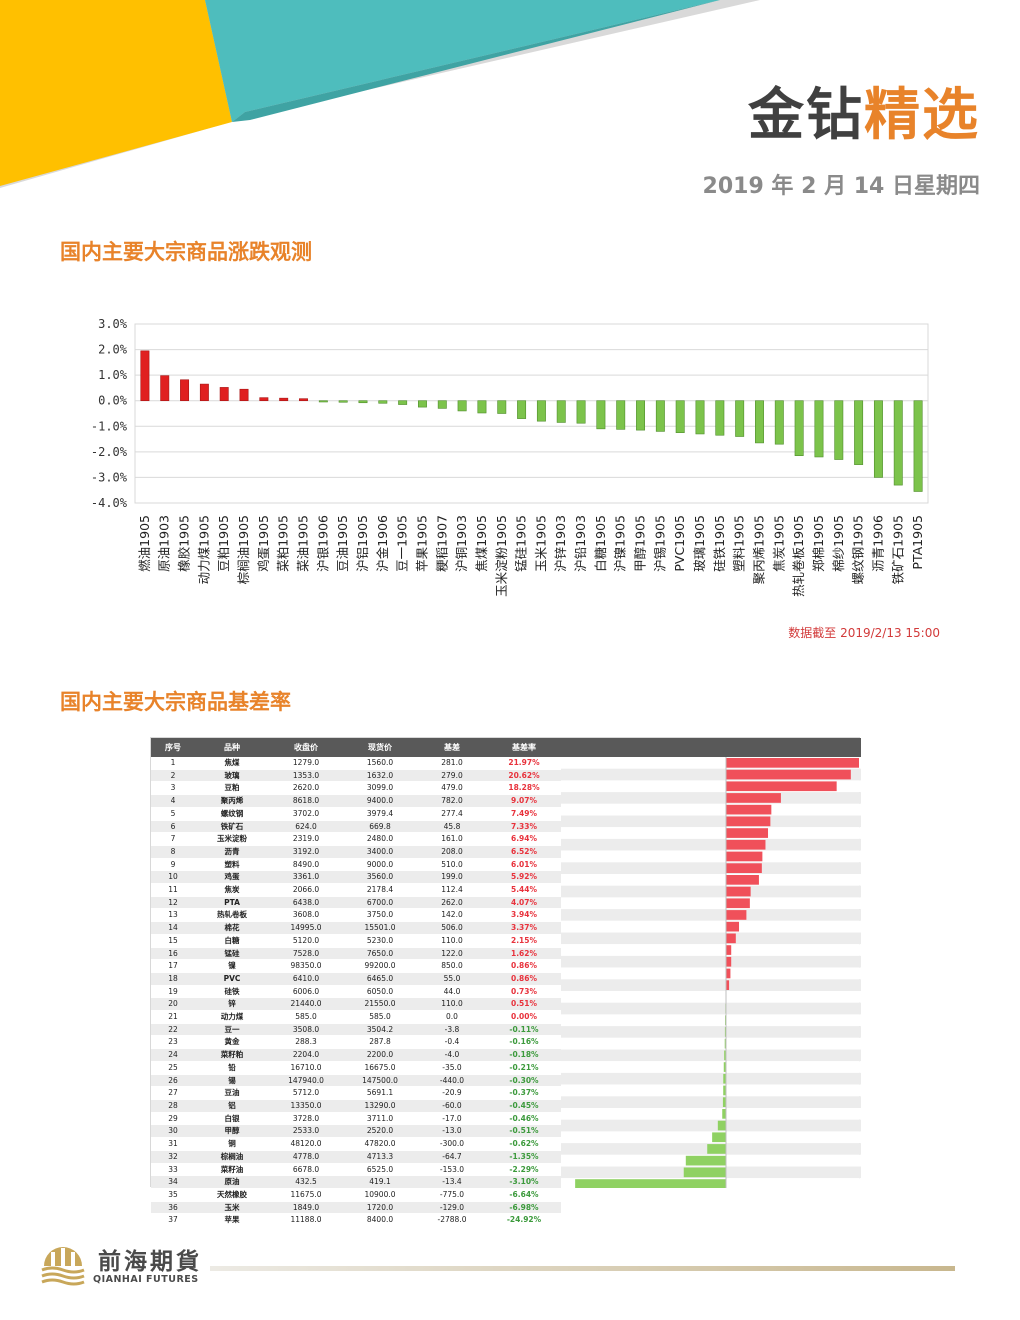 The height and width of the screenshot is (1320, 1020). Describe the element at coordinates (380, 1119) in the screenshot. I see `table-cell: 3711.0` at that location.